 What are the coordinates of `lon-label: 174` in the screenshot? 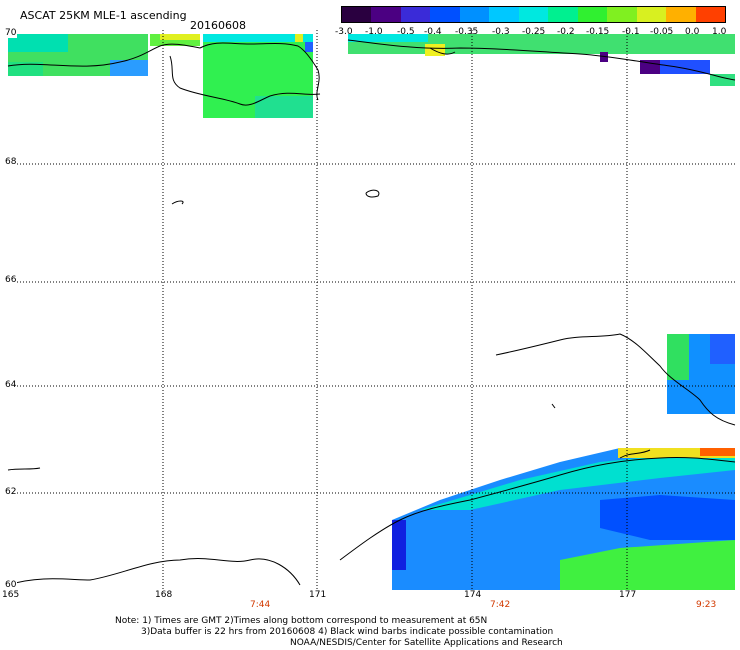 It's located at (473, 595).